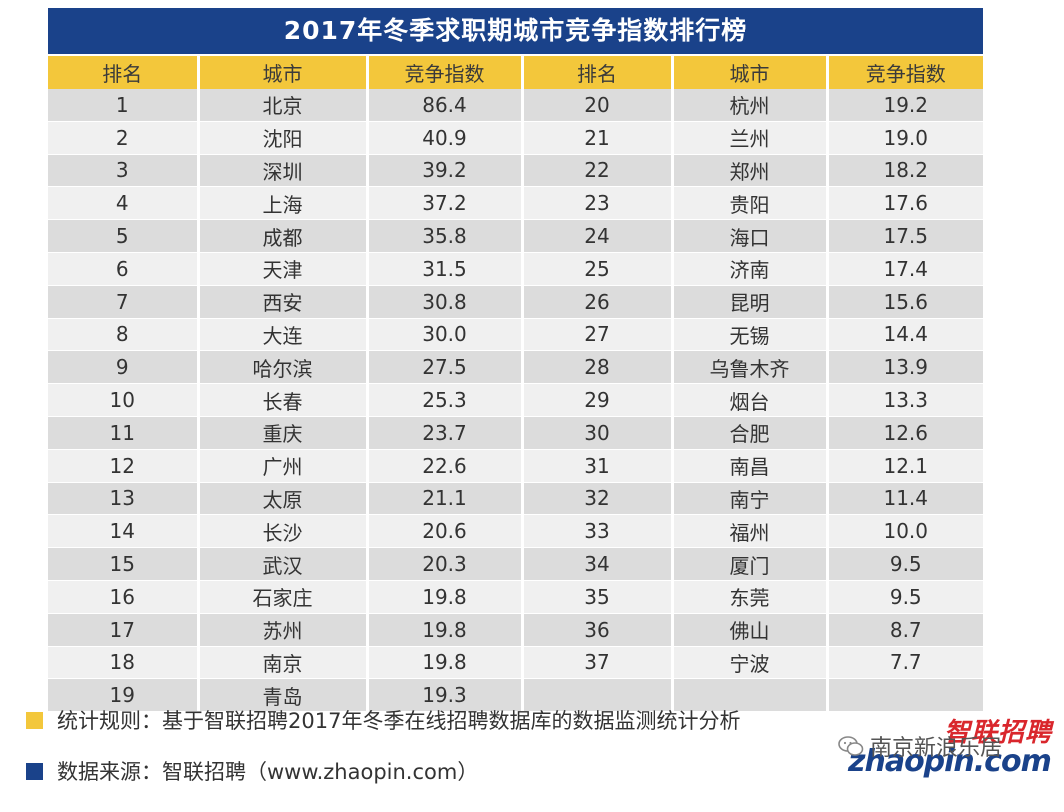 This screenshot has width=1064, height=812. I want to click on city-cell, so click(750, 695).